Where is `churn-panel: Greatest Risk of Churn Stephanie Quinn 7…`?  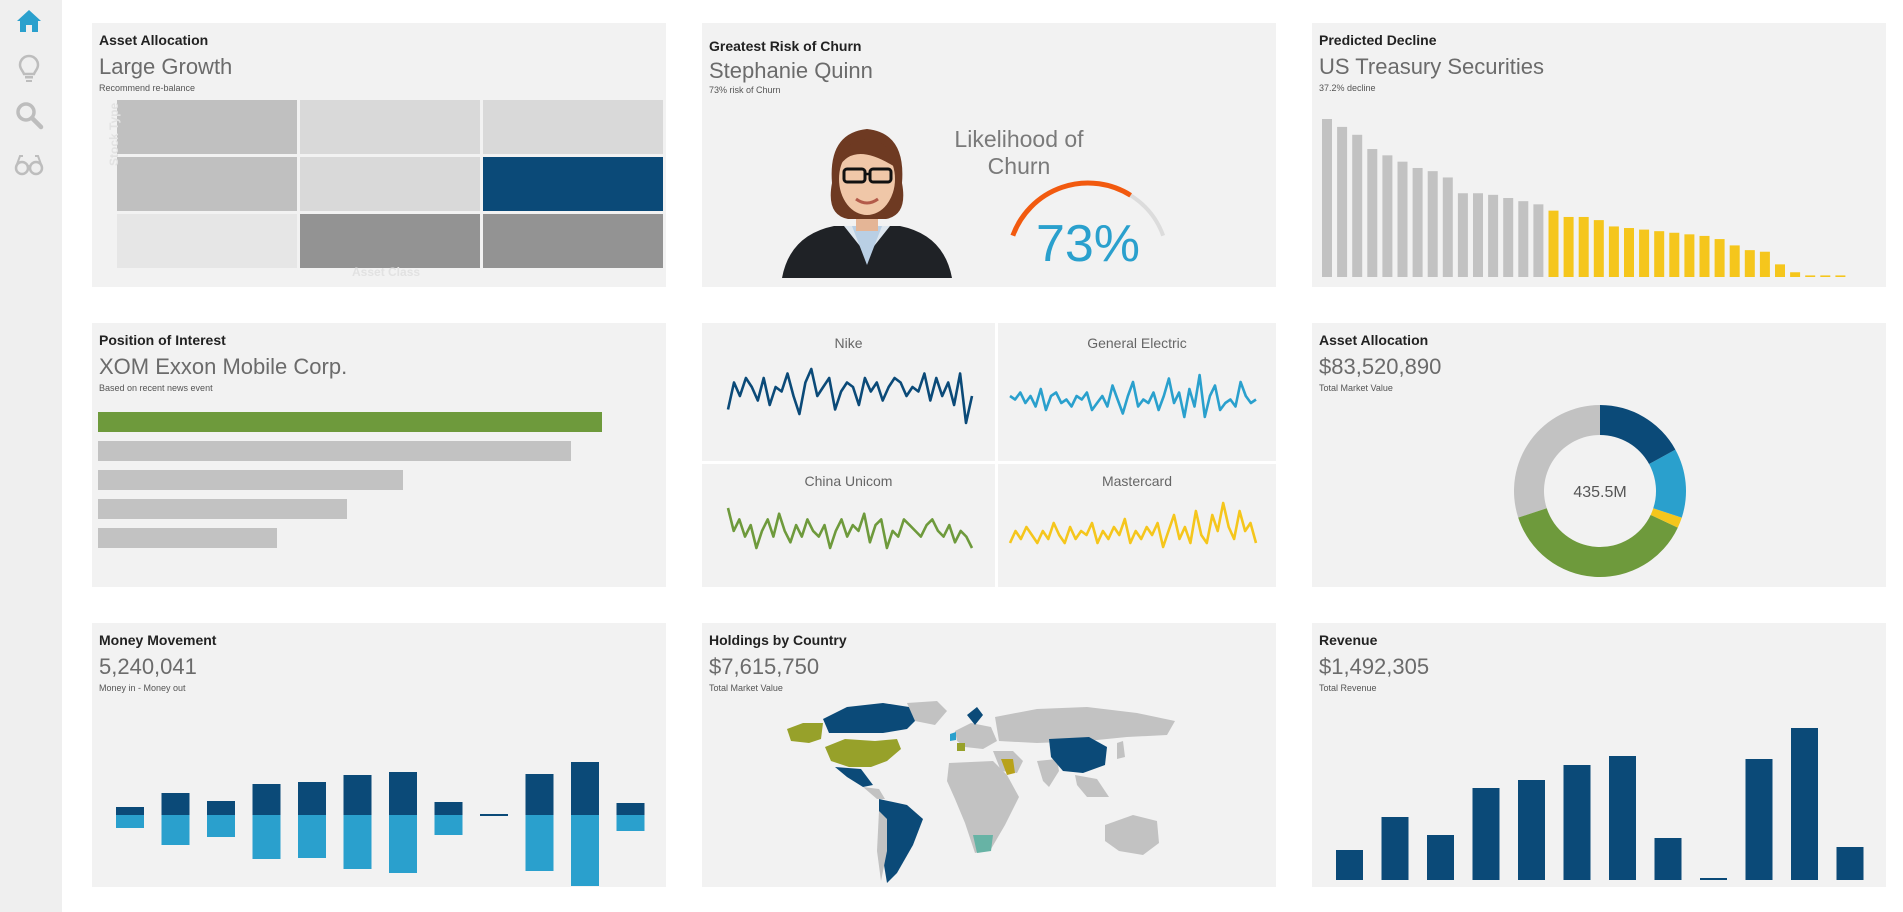
churn-panel: Greatest Risk of Churn Stephanie Quinn 7… is located at coordinates (989, 155).